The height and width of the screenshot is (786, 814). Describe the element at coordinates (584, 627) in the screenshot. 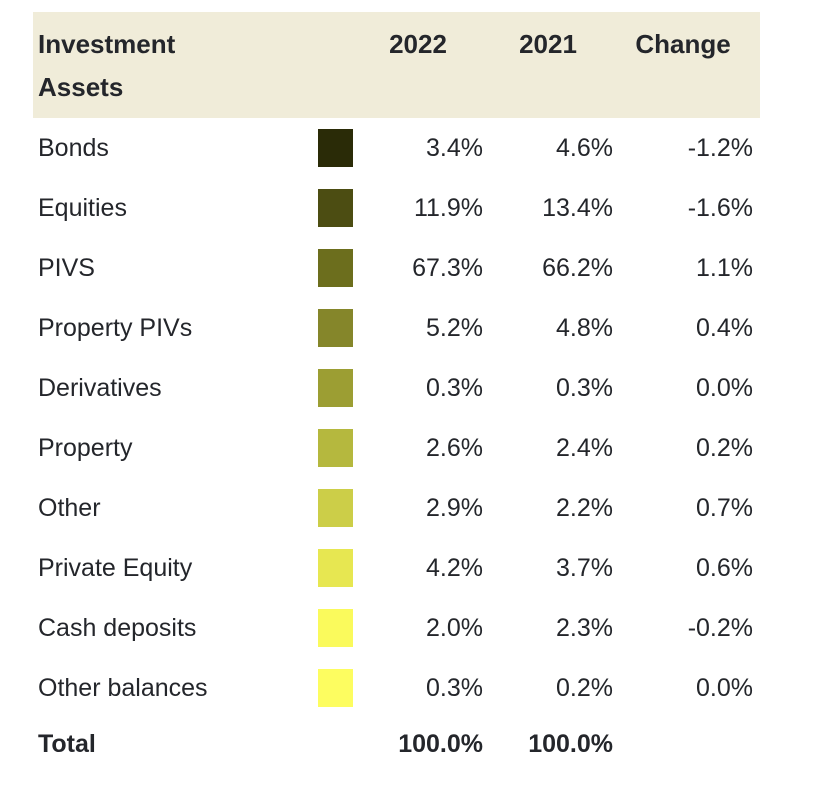

I see `value-2021: 2.3%` at that location.